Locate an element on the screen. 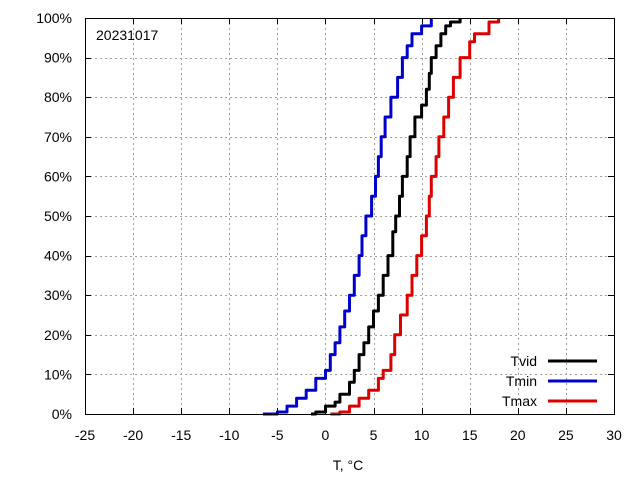 This screenshot has width=640, height=480. y-tick-label: 40% is located at coordinates (58, 256).